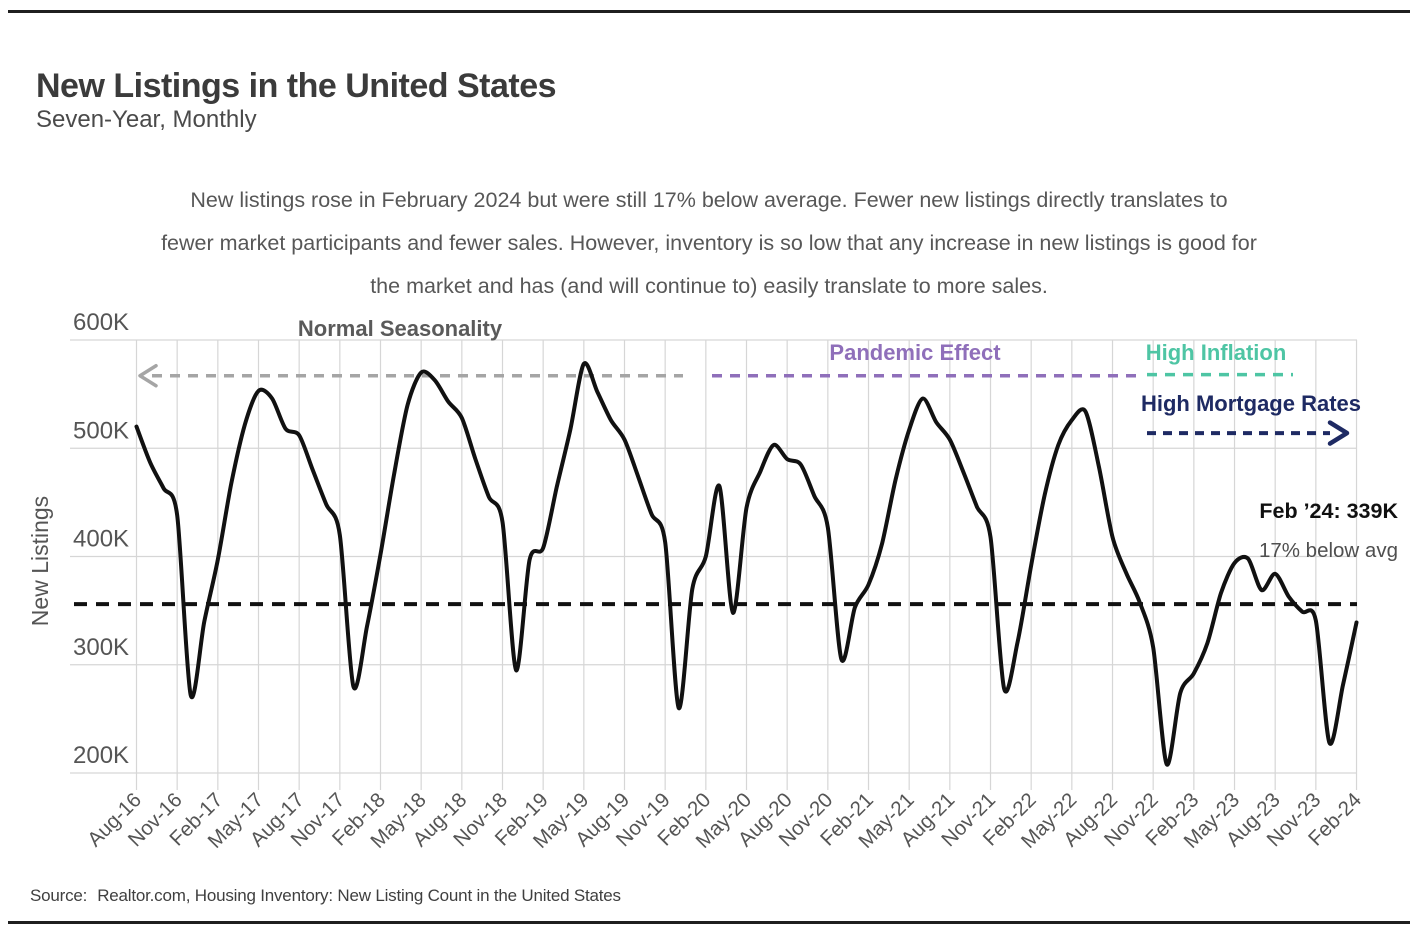 The image size is (1418, 936). What do you see at coordinates (709, 922) in the screenshot?
I see `bottom-border-rule` at bounding box center [709, 922].